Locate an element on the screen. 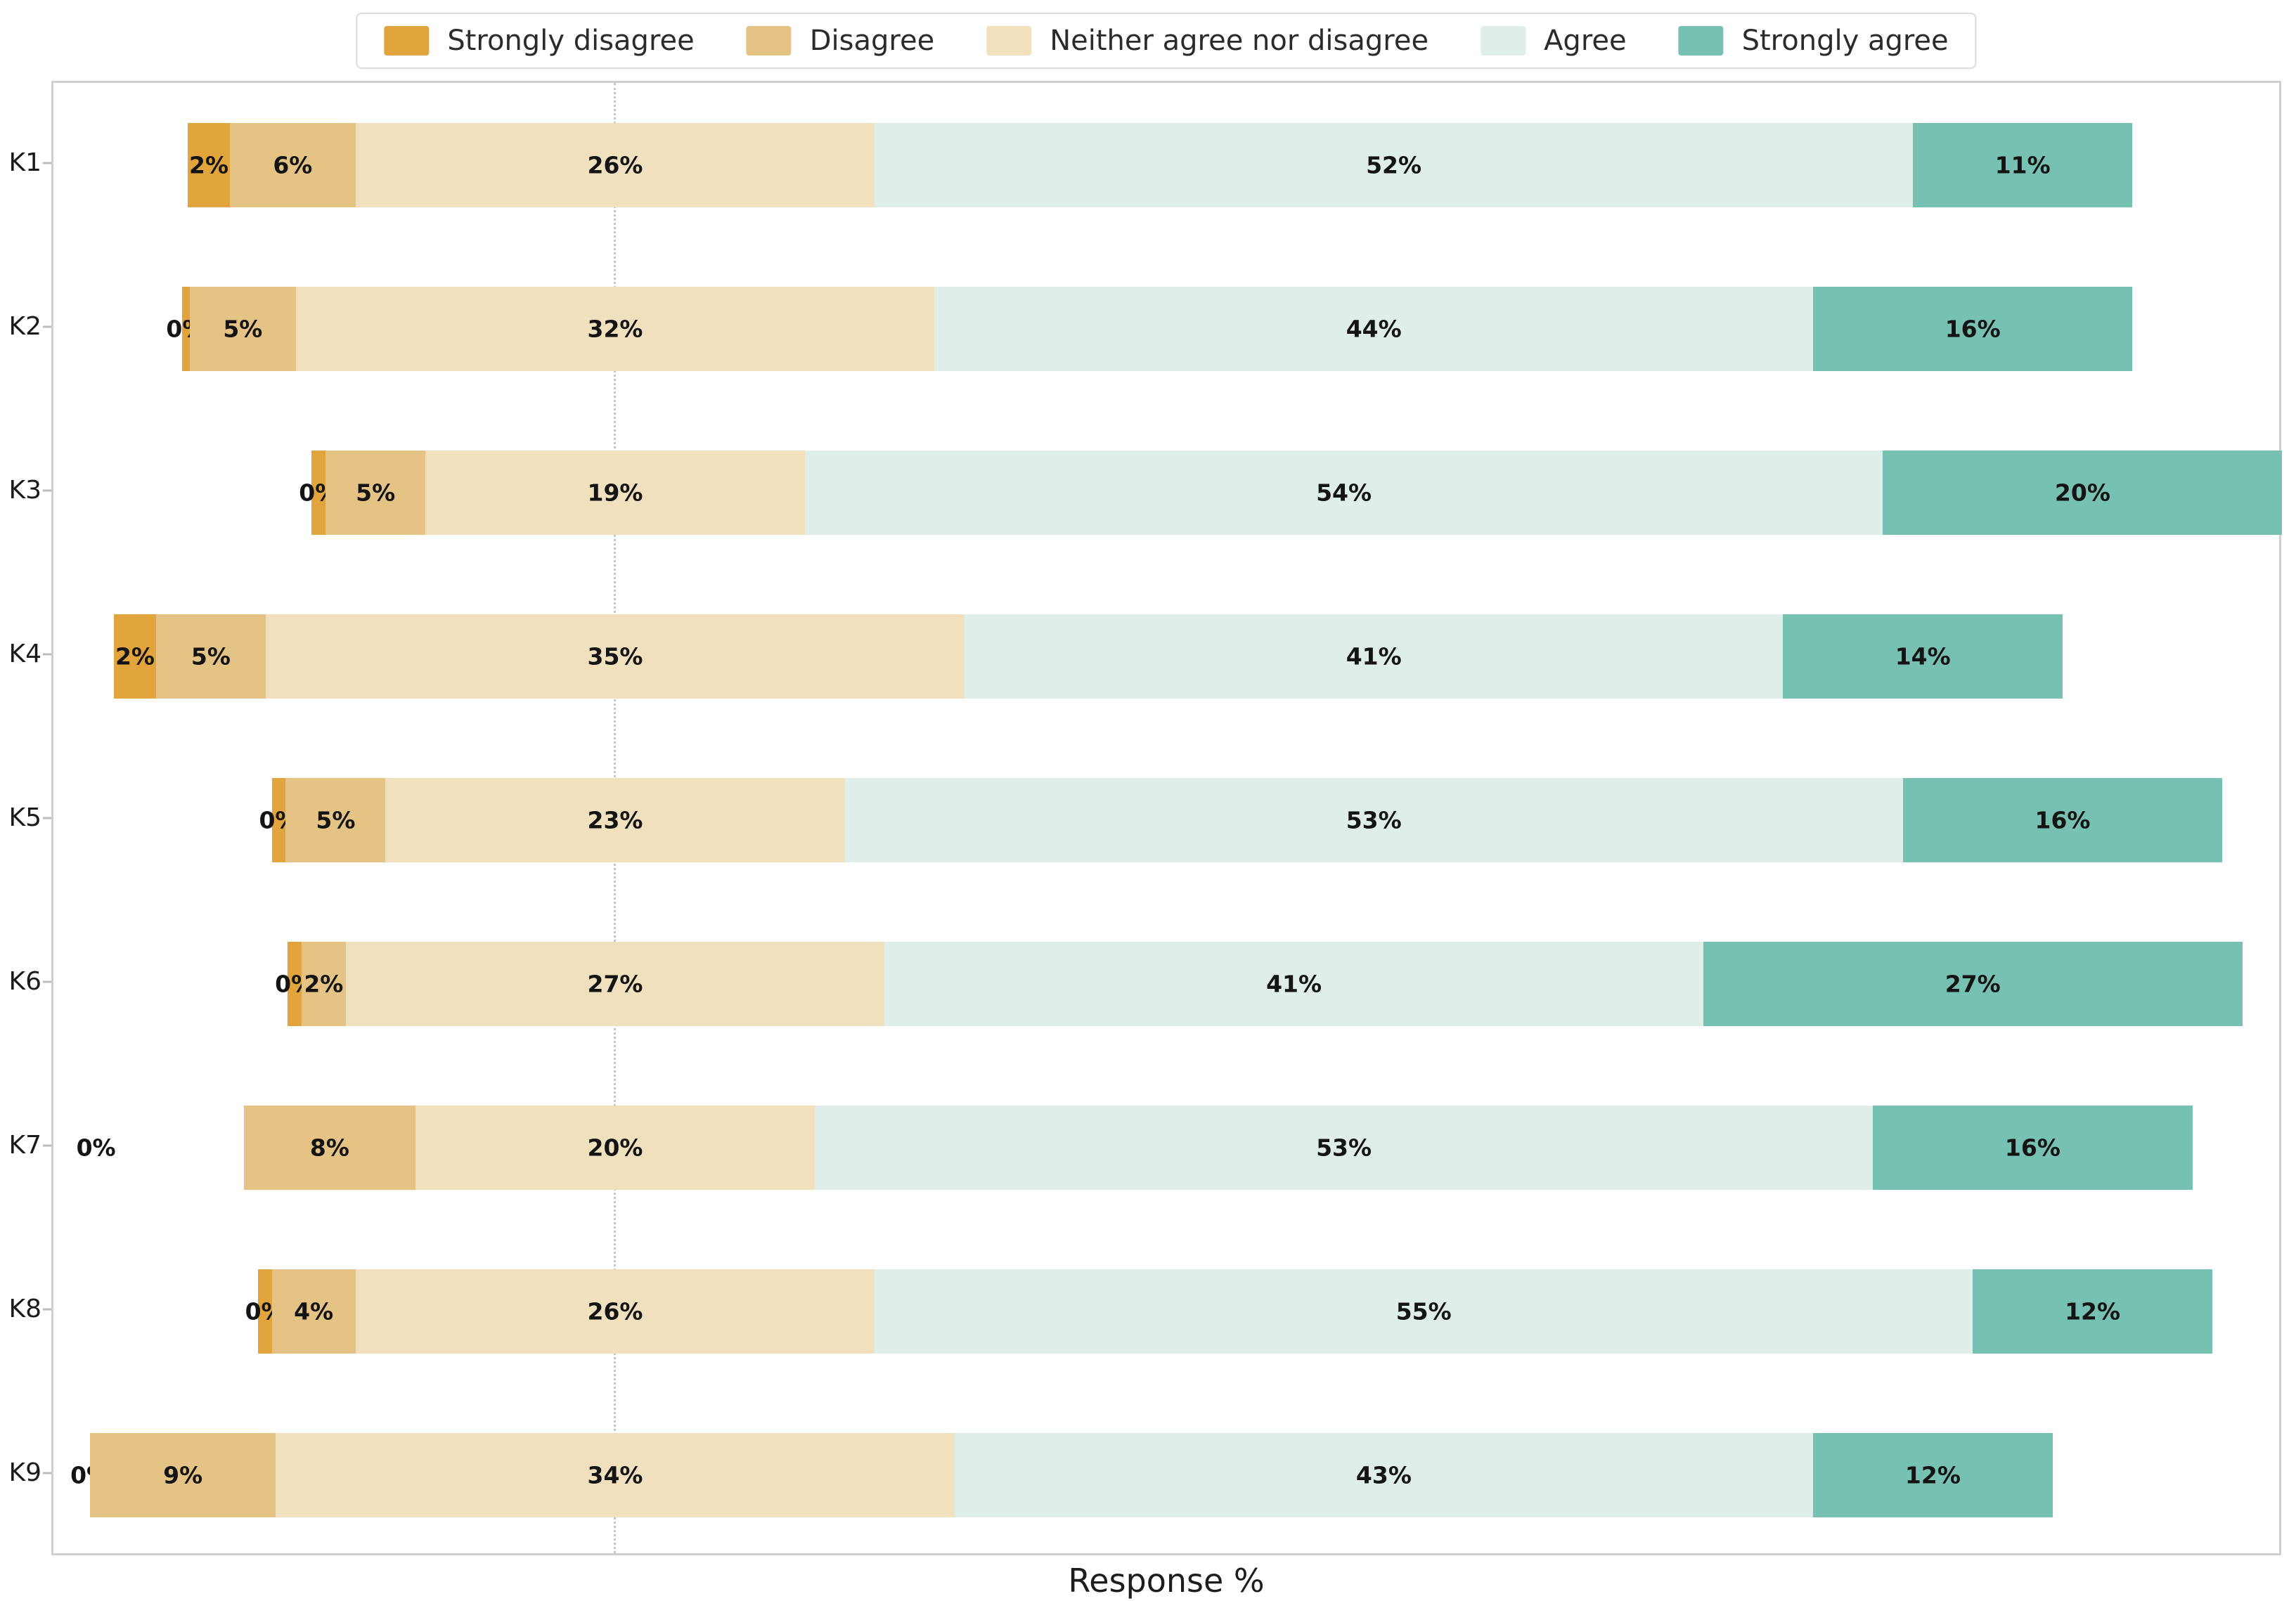 The image size is (2296, 1601). value-label: 26% is located at coordinates (615, 165).